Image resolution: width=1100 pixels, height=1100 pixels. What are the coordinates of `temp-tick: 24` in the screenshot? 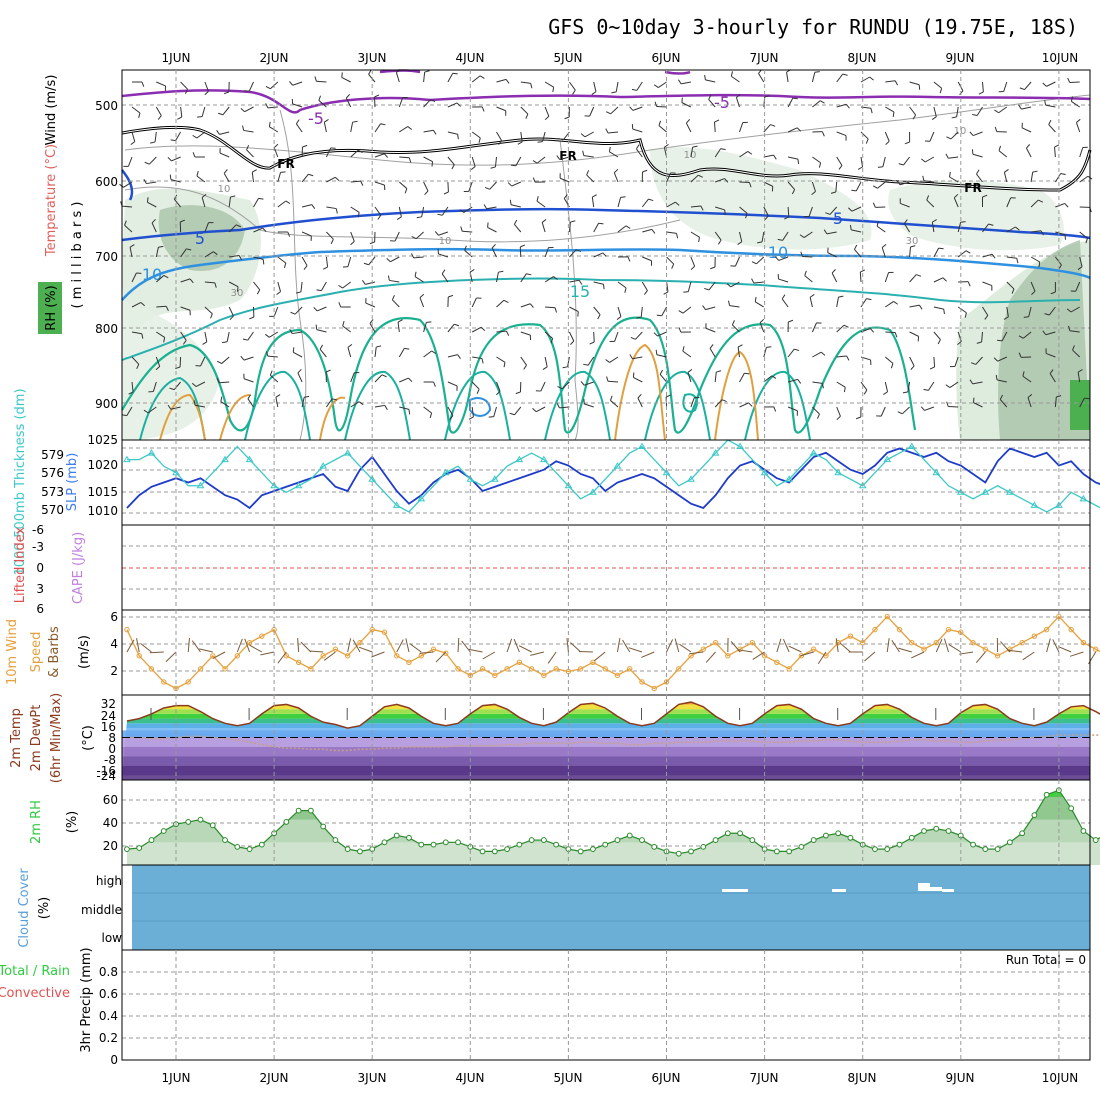 It's located at (108, 716).